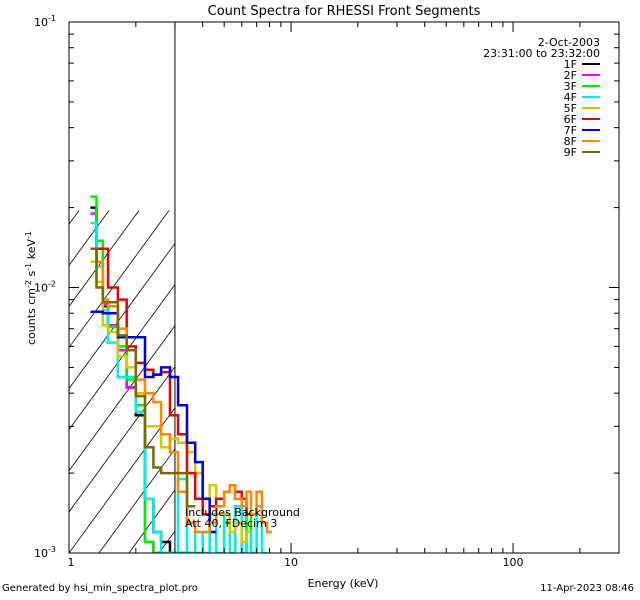 The height and width of the screenshot is (600, 640). Describe the element at coordinates (570, 108) in the screenshot. I see `legend-label-5F: 5F` at that location.